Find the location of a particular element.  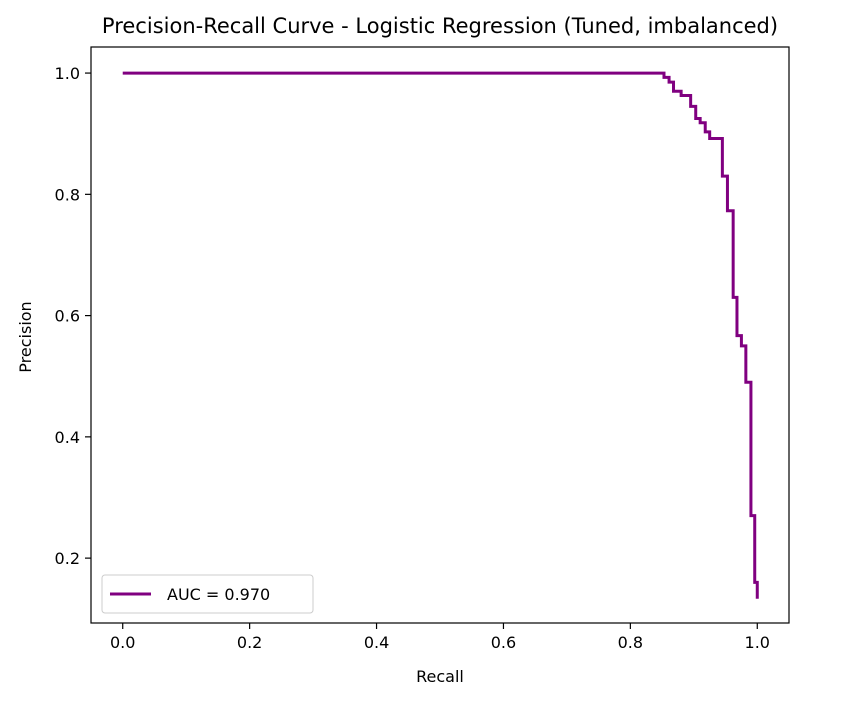

y-tick-label: 1.0 is located at coordinates (67, 73).